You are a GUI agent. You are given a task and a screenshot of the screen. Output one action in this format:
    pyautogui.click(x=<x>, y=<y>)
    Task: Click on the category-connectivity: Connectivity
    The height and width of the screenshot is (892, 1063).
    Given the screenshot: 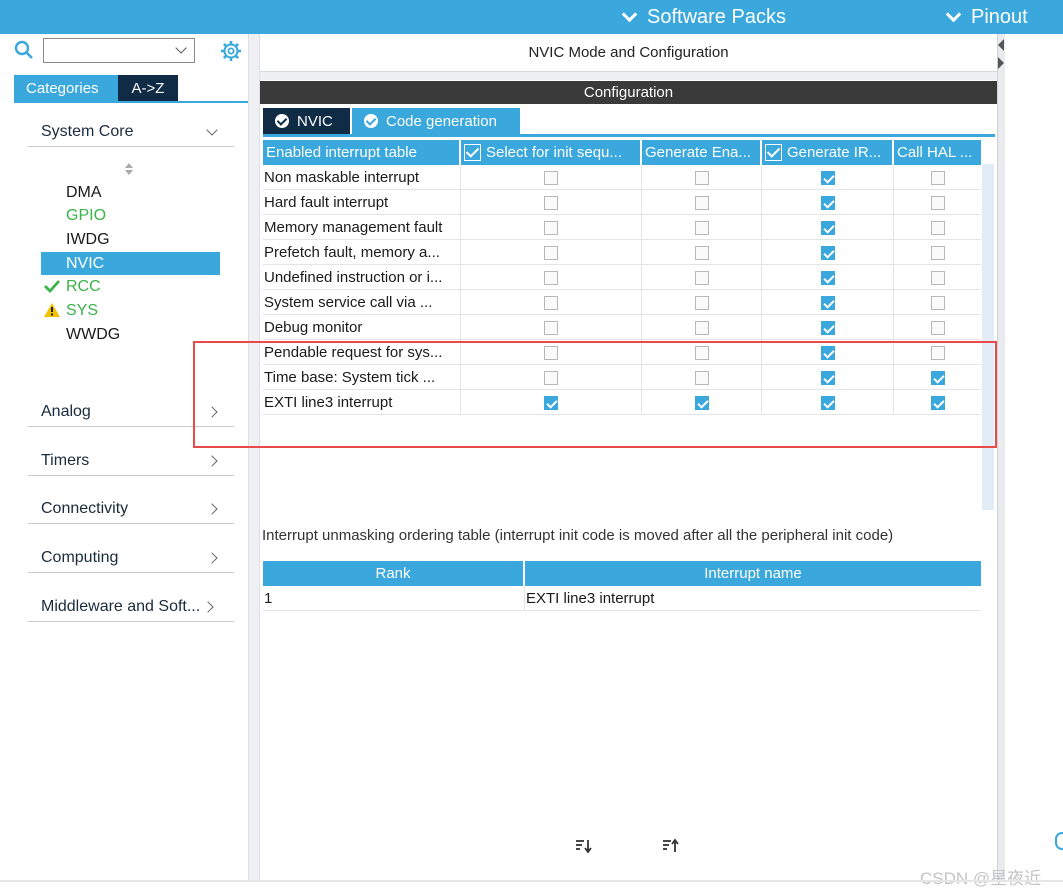 What is the action you would take?
    pyautogui.click(x=131, y=509)
    